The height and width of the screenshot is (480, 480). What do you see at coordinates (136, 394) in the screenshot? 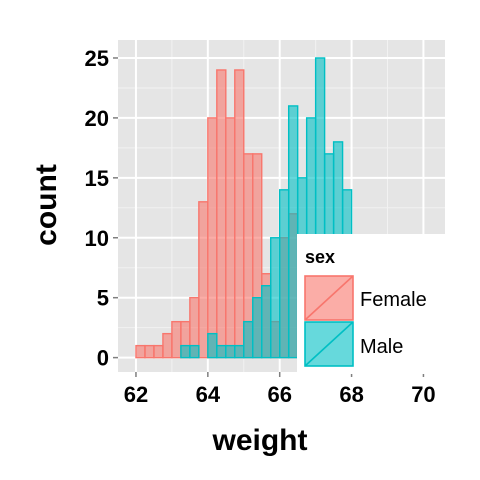
I see `x-tick-label: 62` at bounding box center [136, 394].